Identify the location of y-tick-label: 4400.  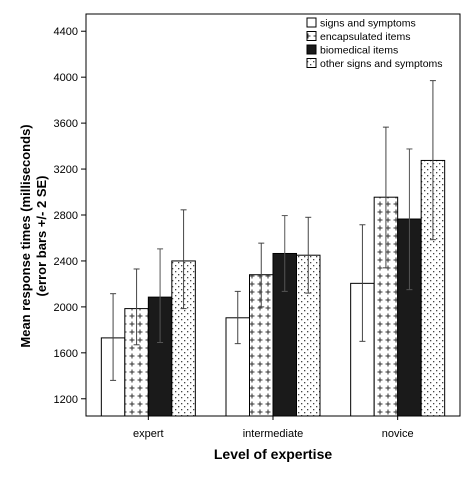
(66, 32).